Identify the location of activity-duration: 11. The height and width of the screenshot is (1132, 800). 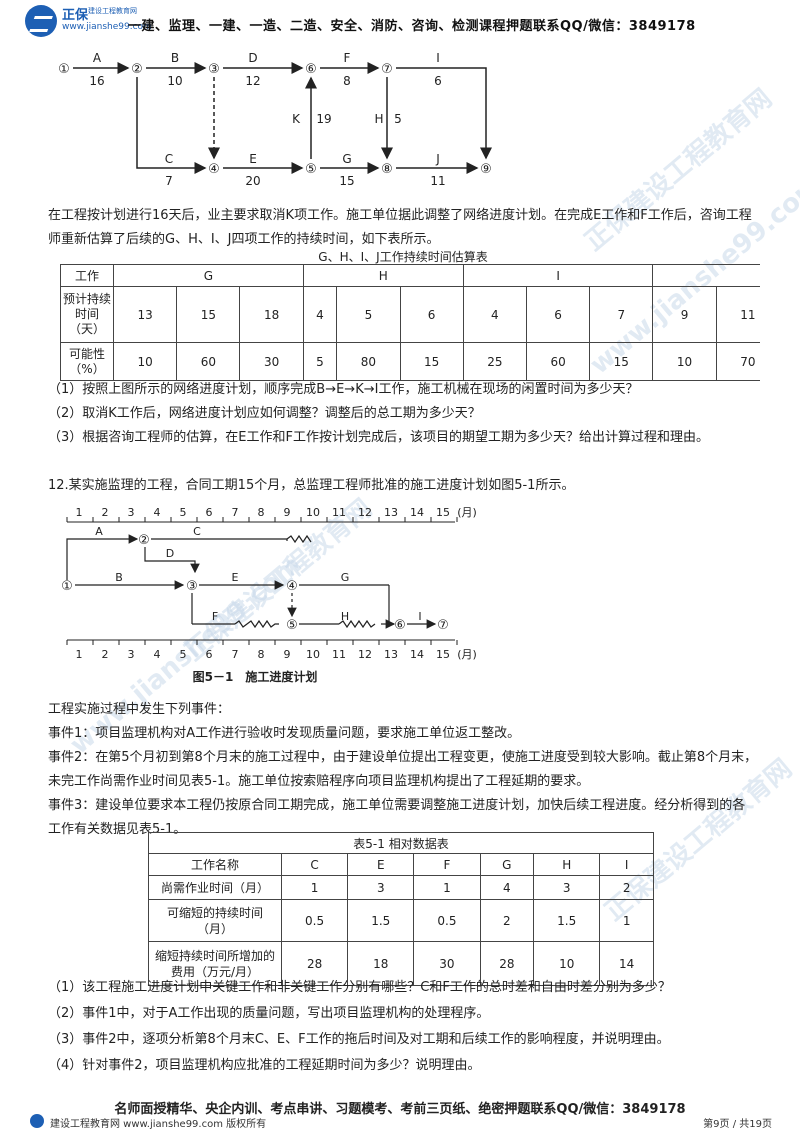
(437, 181).